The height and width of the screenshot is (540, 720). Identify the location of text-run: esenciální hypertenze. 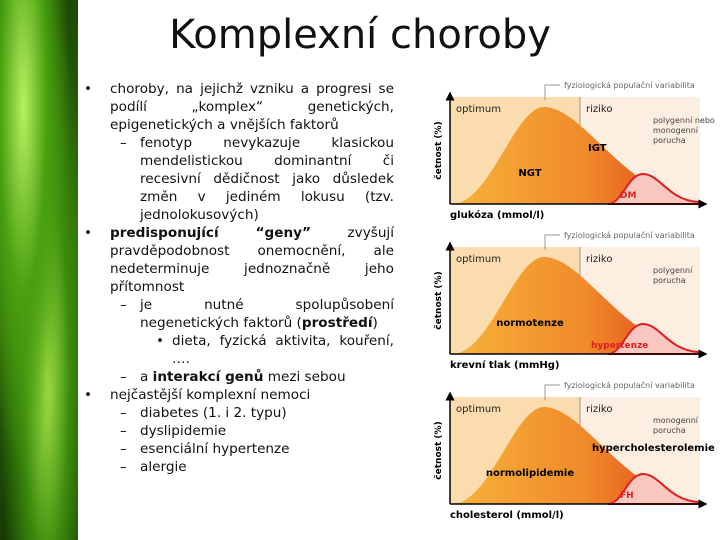
(215, 449).